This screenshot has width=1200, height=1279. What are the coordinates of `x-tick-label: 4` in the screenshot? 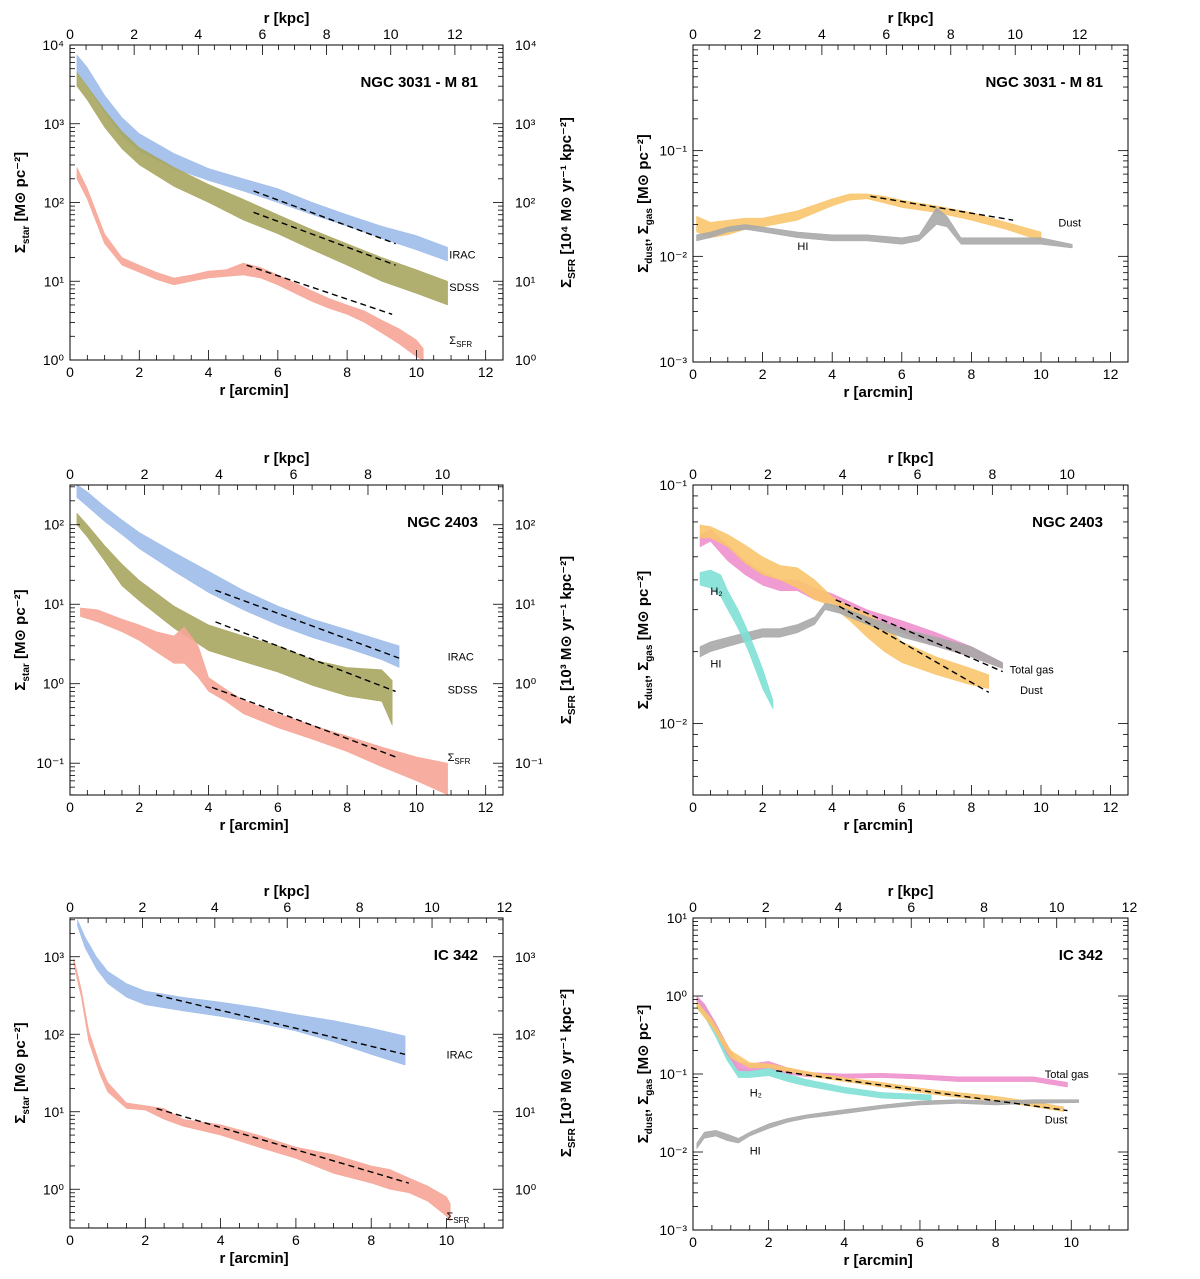 It's located at (209, 807).